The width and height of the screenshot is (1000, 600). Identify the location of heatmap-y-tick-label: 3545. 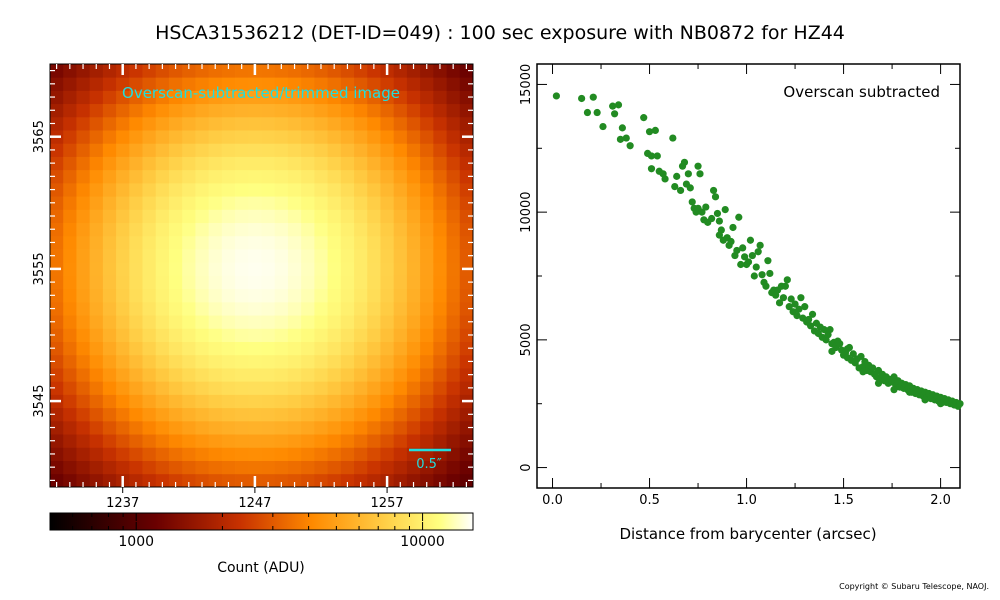
(39, 401).